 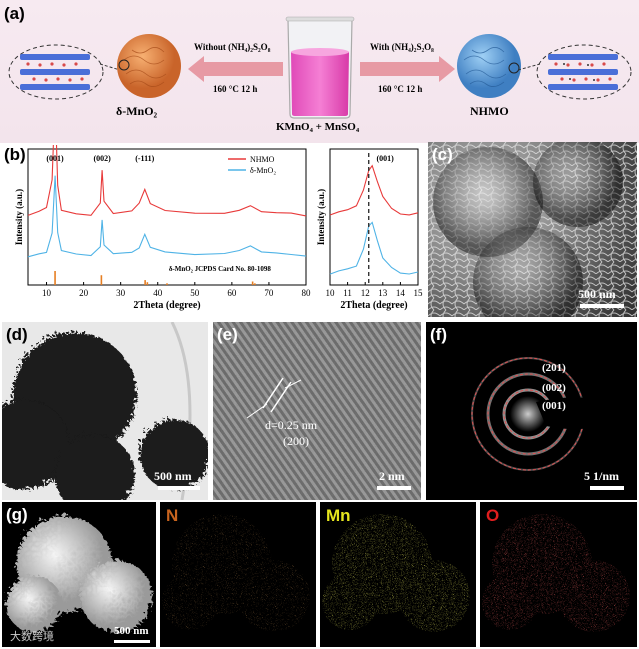 I want to click on left-arrow-bottom-label: 160 °C 12 h, so click(x=235, y=89).